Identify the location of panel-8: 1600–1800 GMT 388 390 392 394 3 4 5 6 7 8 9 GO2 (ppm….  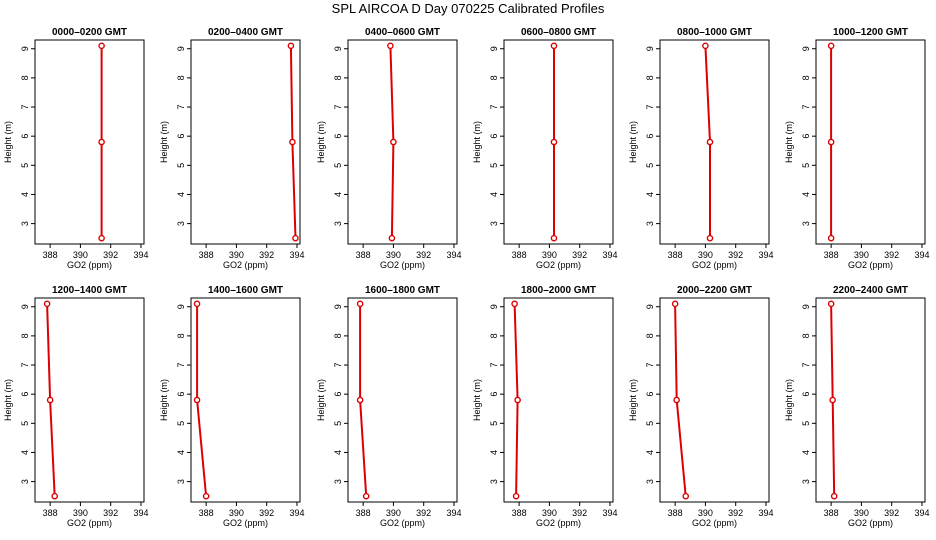
(388, 406).